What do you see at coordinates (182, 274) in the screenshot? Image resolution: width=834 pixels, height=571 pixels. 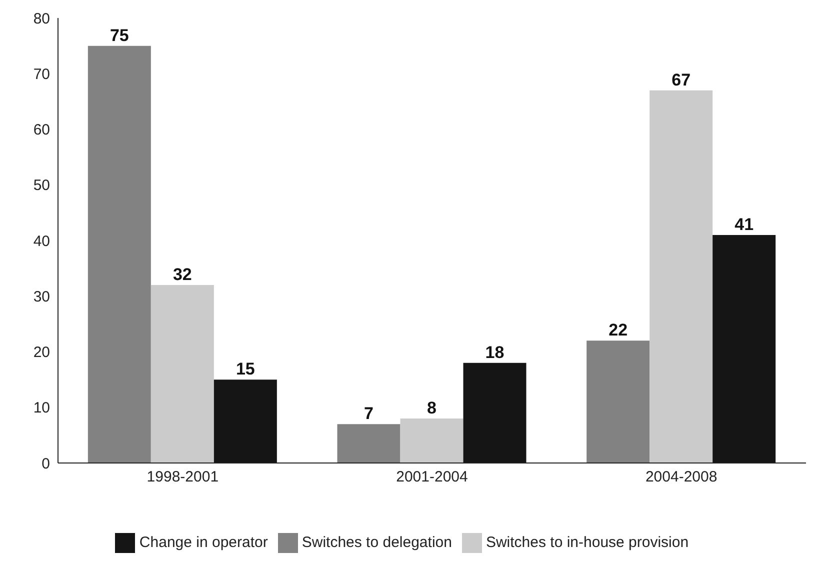 I see `data-label: 32` at bounding box center [182, 274].